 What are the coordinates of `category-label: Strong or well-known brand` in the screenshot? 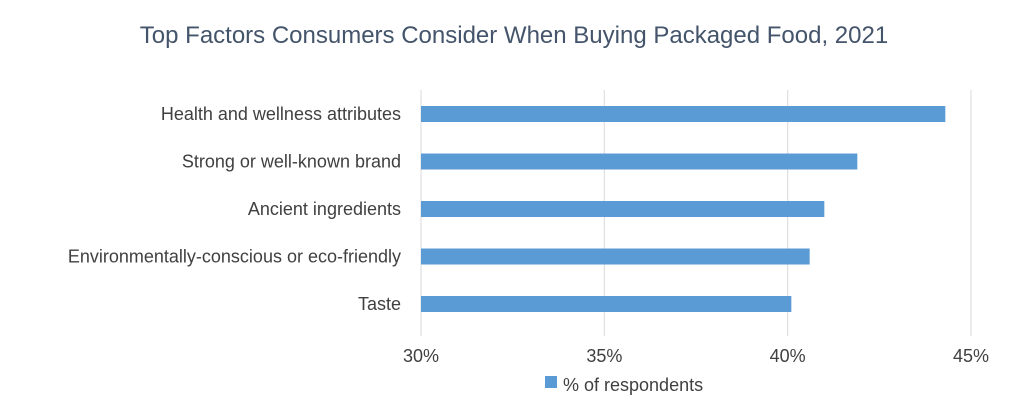 It's located at (291, 162).